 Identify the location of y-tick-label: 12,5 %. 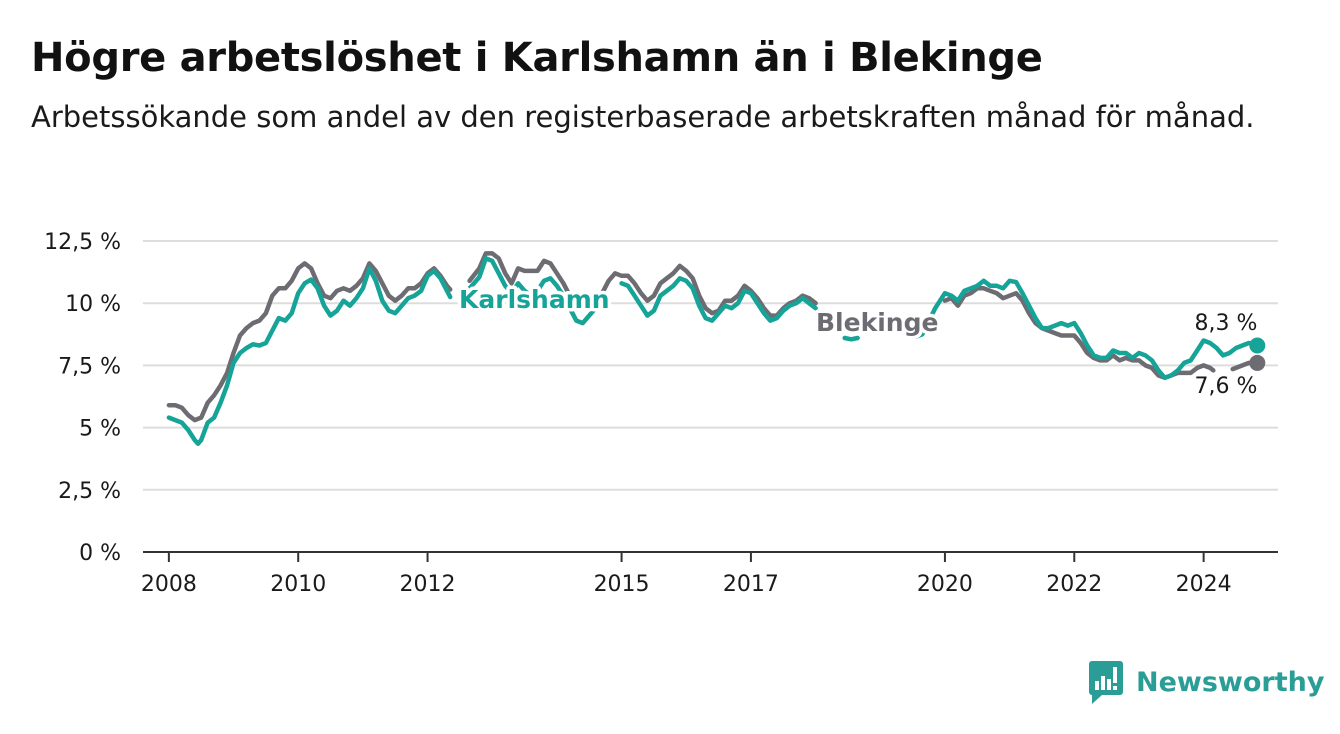
(82, 242).